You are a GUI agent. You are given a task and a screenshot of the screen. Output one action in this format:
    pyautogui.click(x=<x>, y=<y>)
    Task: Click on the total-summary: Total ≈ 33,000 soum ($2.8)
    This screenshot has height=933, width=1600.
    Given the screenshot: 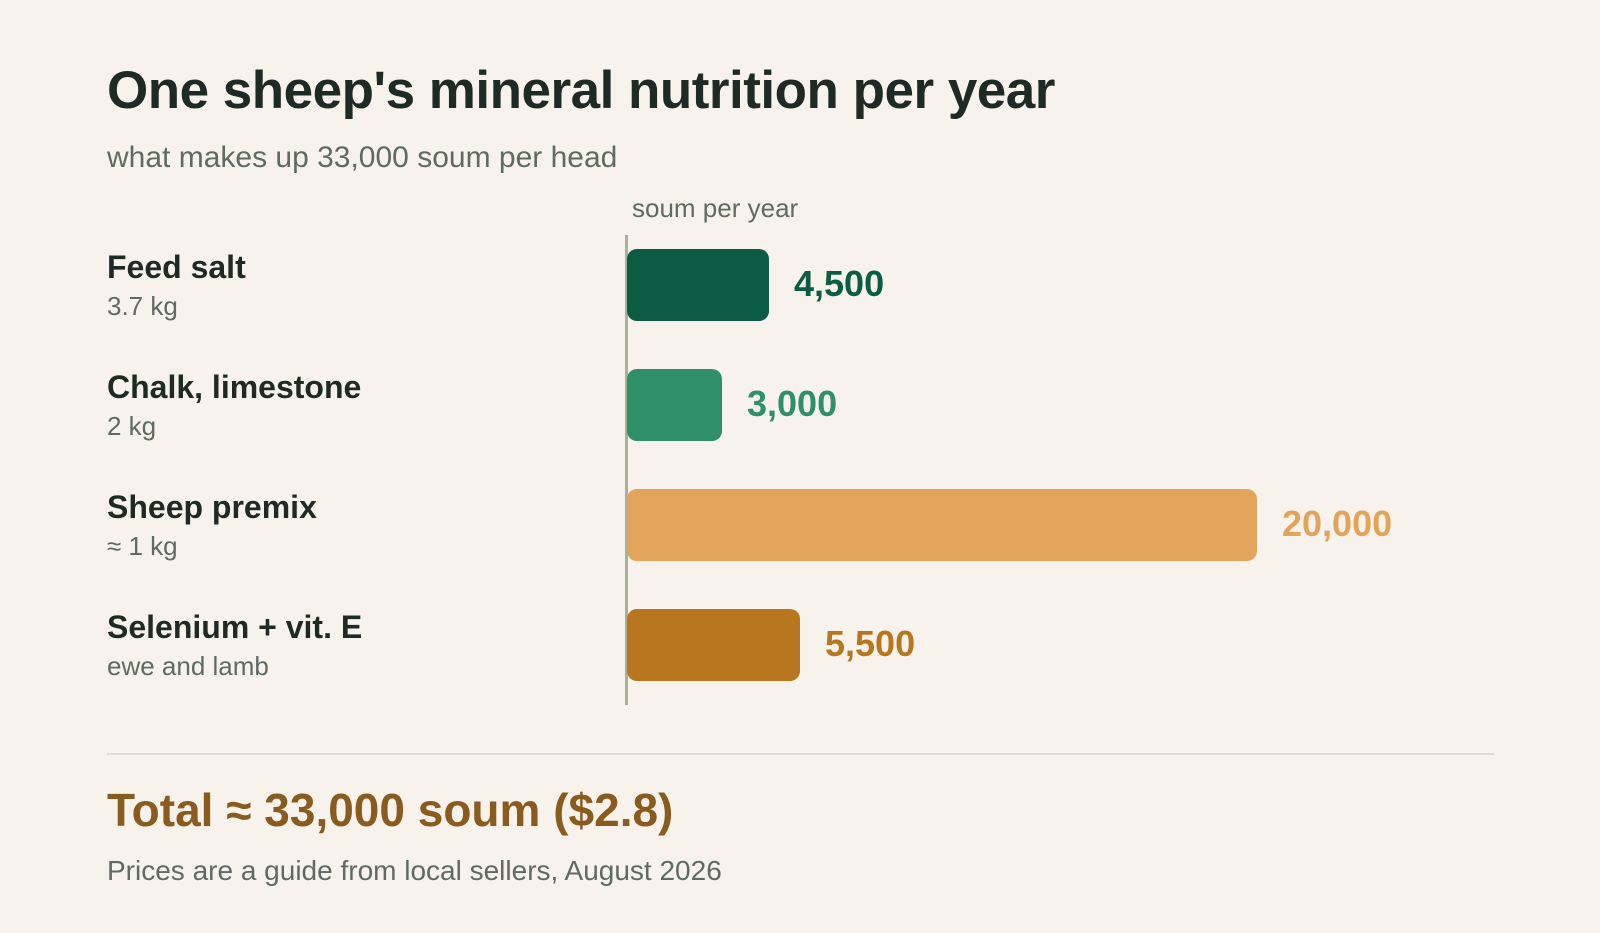 What is the action you would take?
    pyautogui.click(x=390, y=810)
    